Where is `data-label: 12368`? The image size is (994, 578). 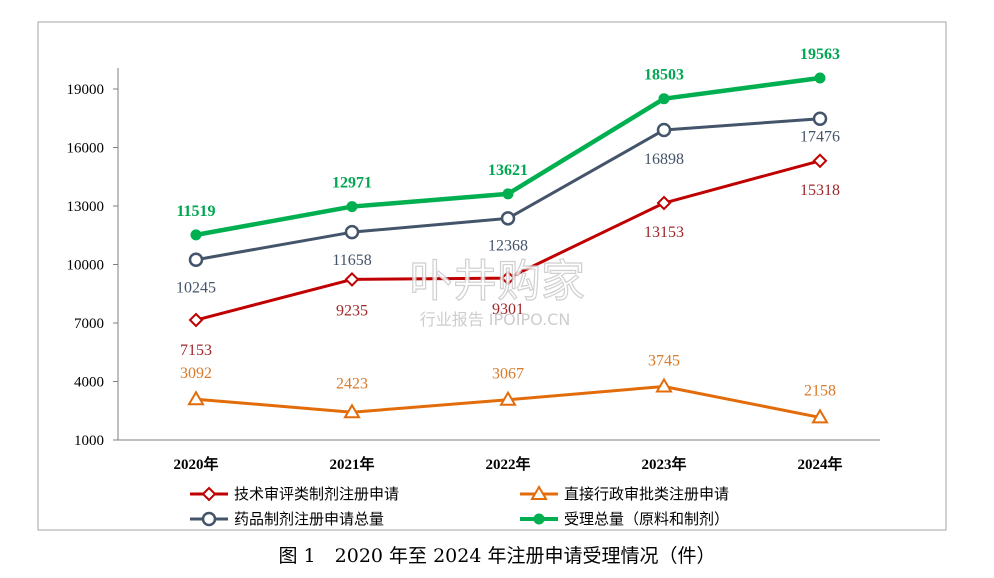
data-label: 12368 is located at coordinates (508, 245).